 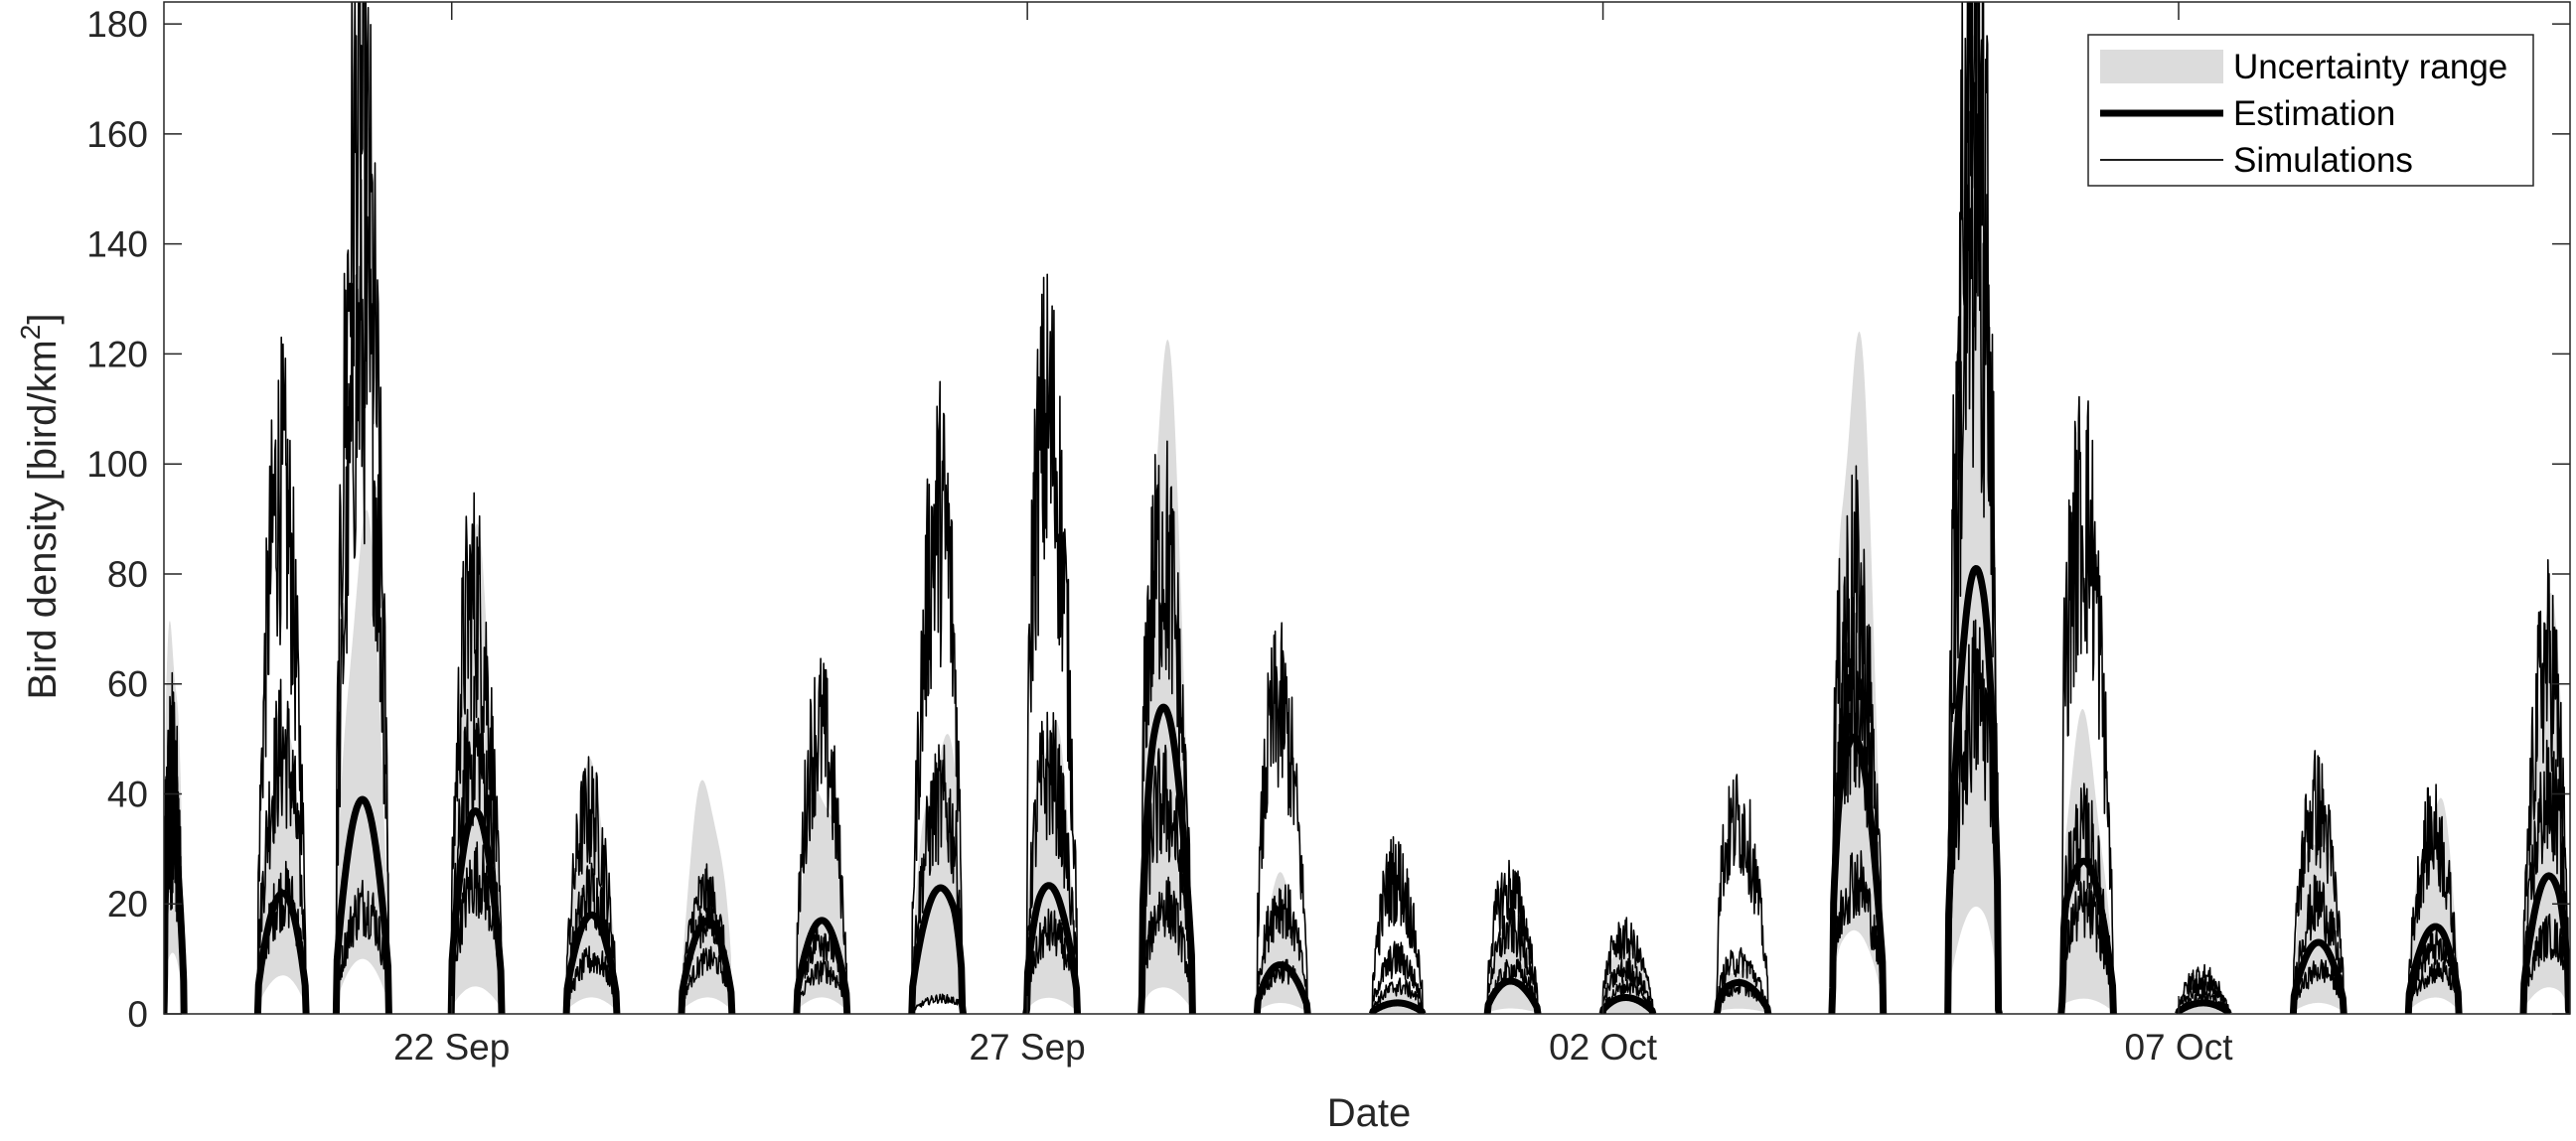 What do you see at coordinates (2323, 160) in the screenshot?
I see `legend-label-sim: Simulations` at bounding box center [2323, 160].